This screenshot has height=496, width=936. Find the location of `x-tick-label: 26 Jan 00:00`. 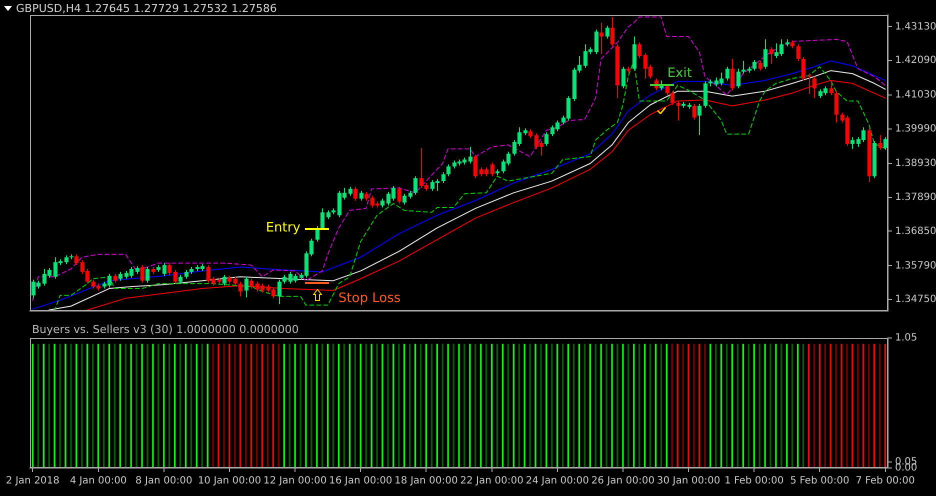

x-tick-label: 26 Jan 00:00 is located at coordinates (623, 481).